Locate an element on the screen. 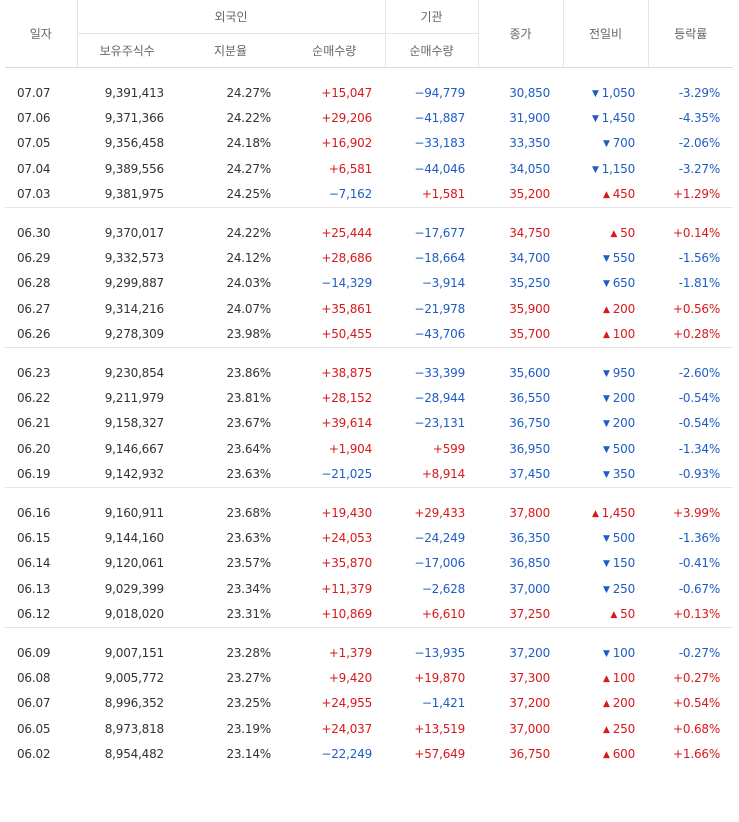 The height and width of the screenshot is (822, 739). change-cell: ▼ 1,050 is located at coordinates (605, 92).